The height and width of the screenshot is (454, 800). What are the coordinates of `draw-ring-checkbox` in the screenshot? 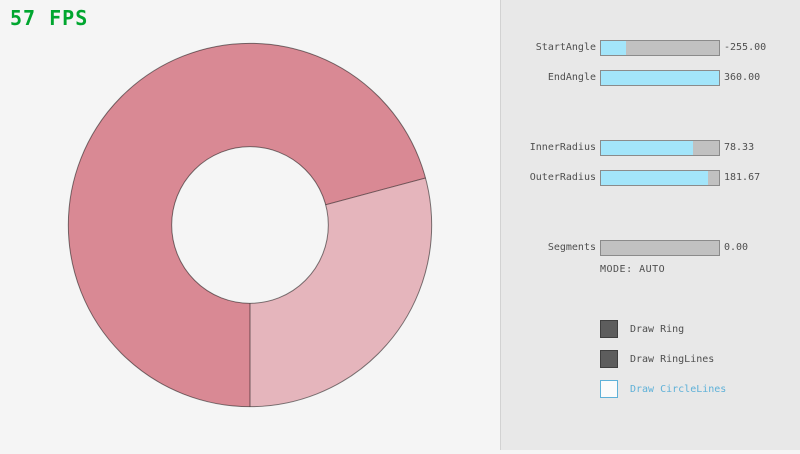 It's located at (609, 329).